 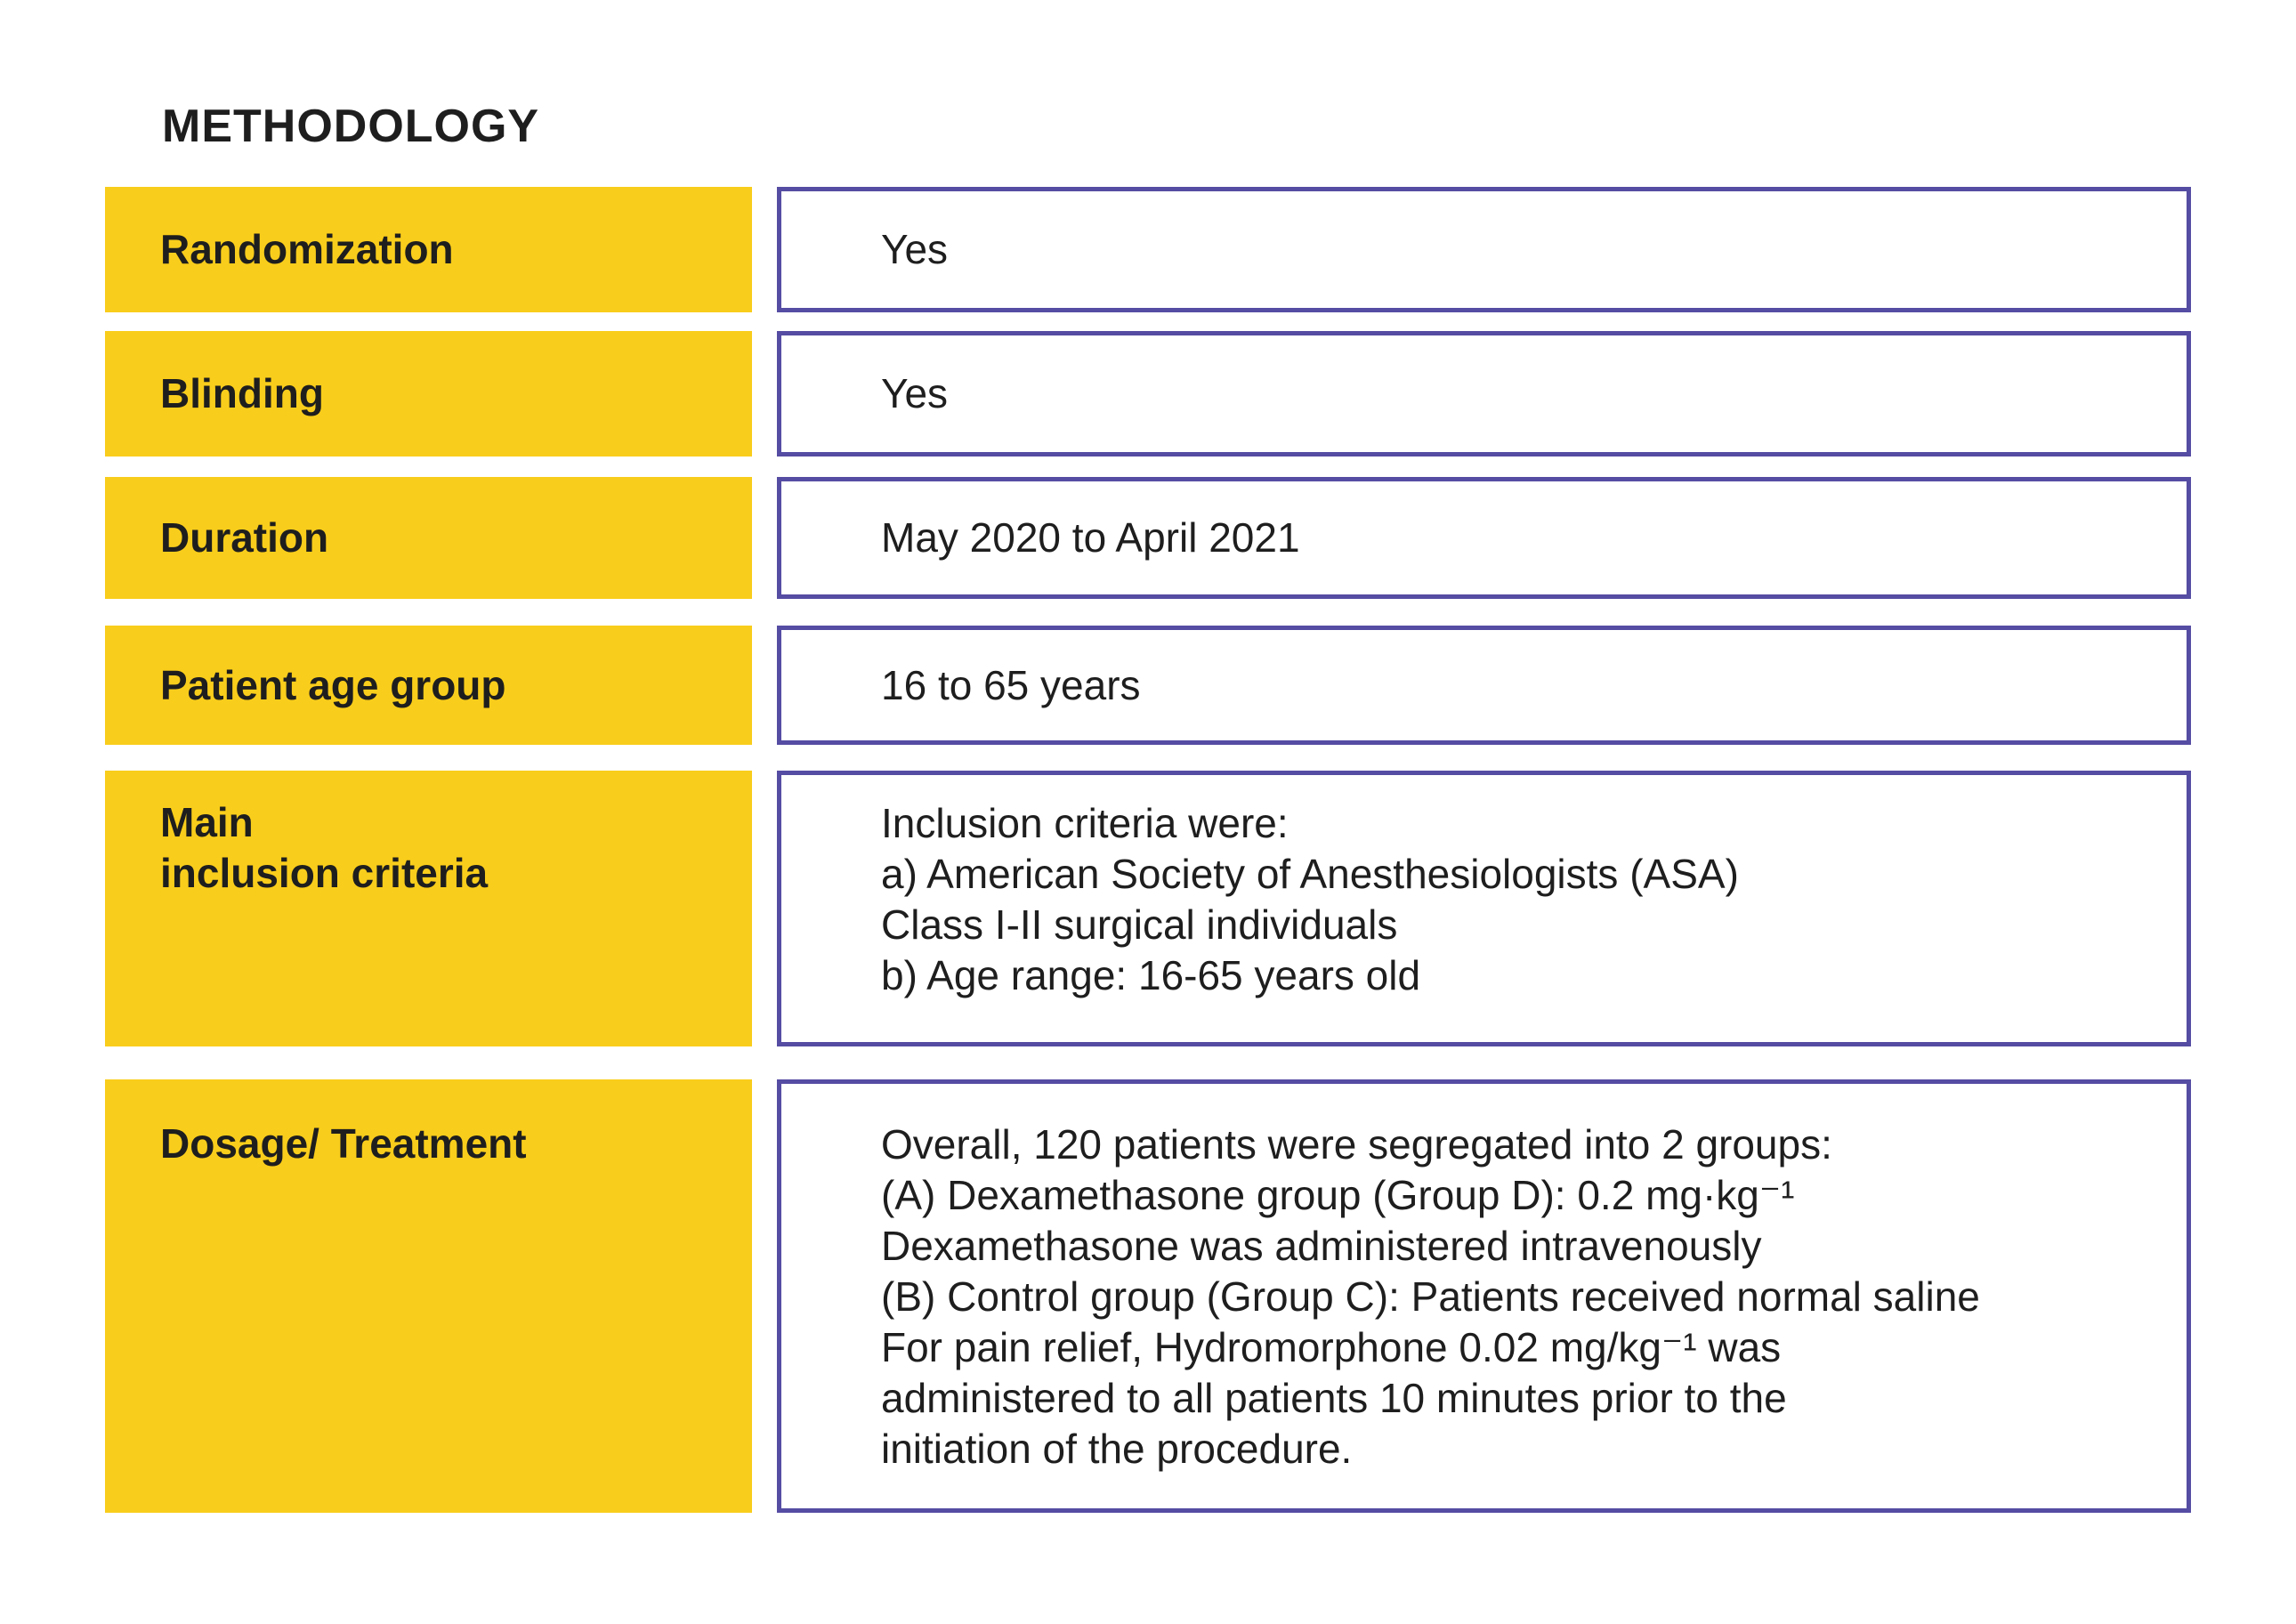 What do you see at coordinates (1484, 538) in the screenshot?
I see `row-value-duration: May 2020 to April 2021` at bounding box center [1484, 538].